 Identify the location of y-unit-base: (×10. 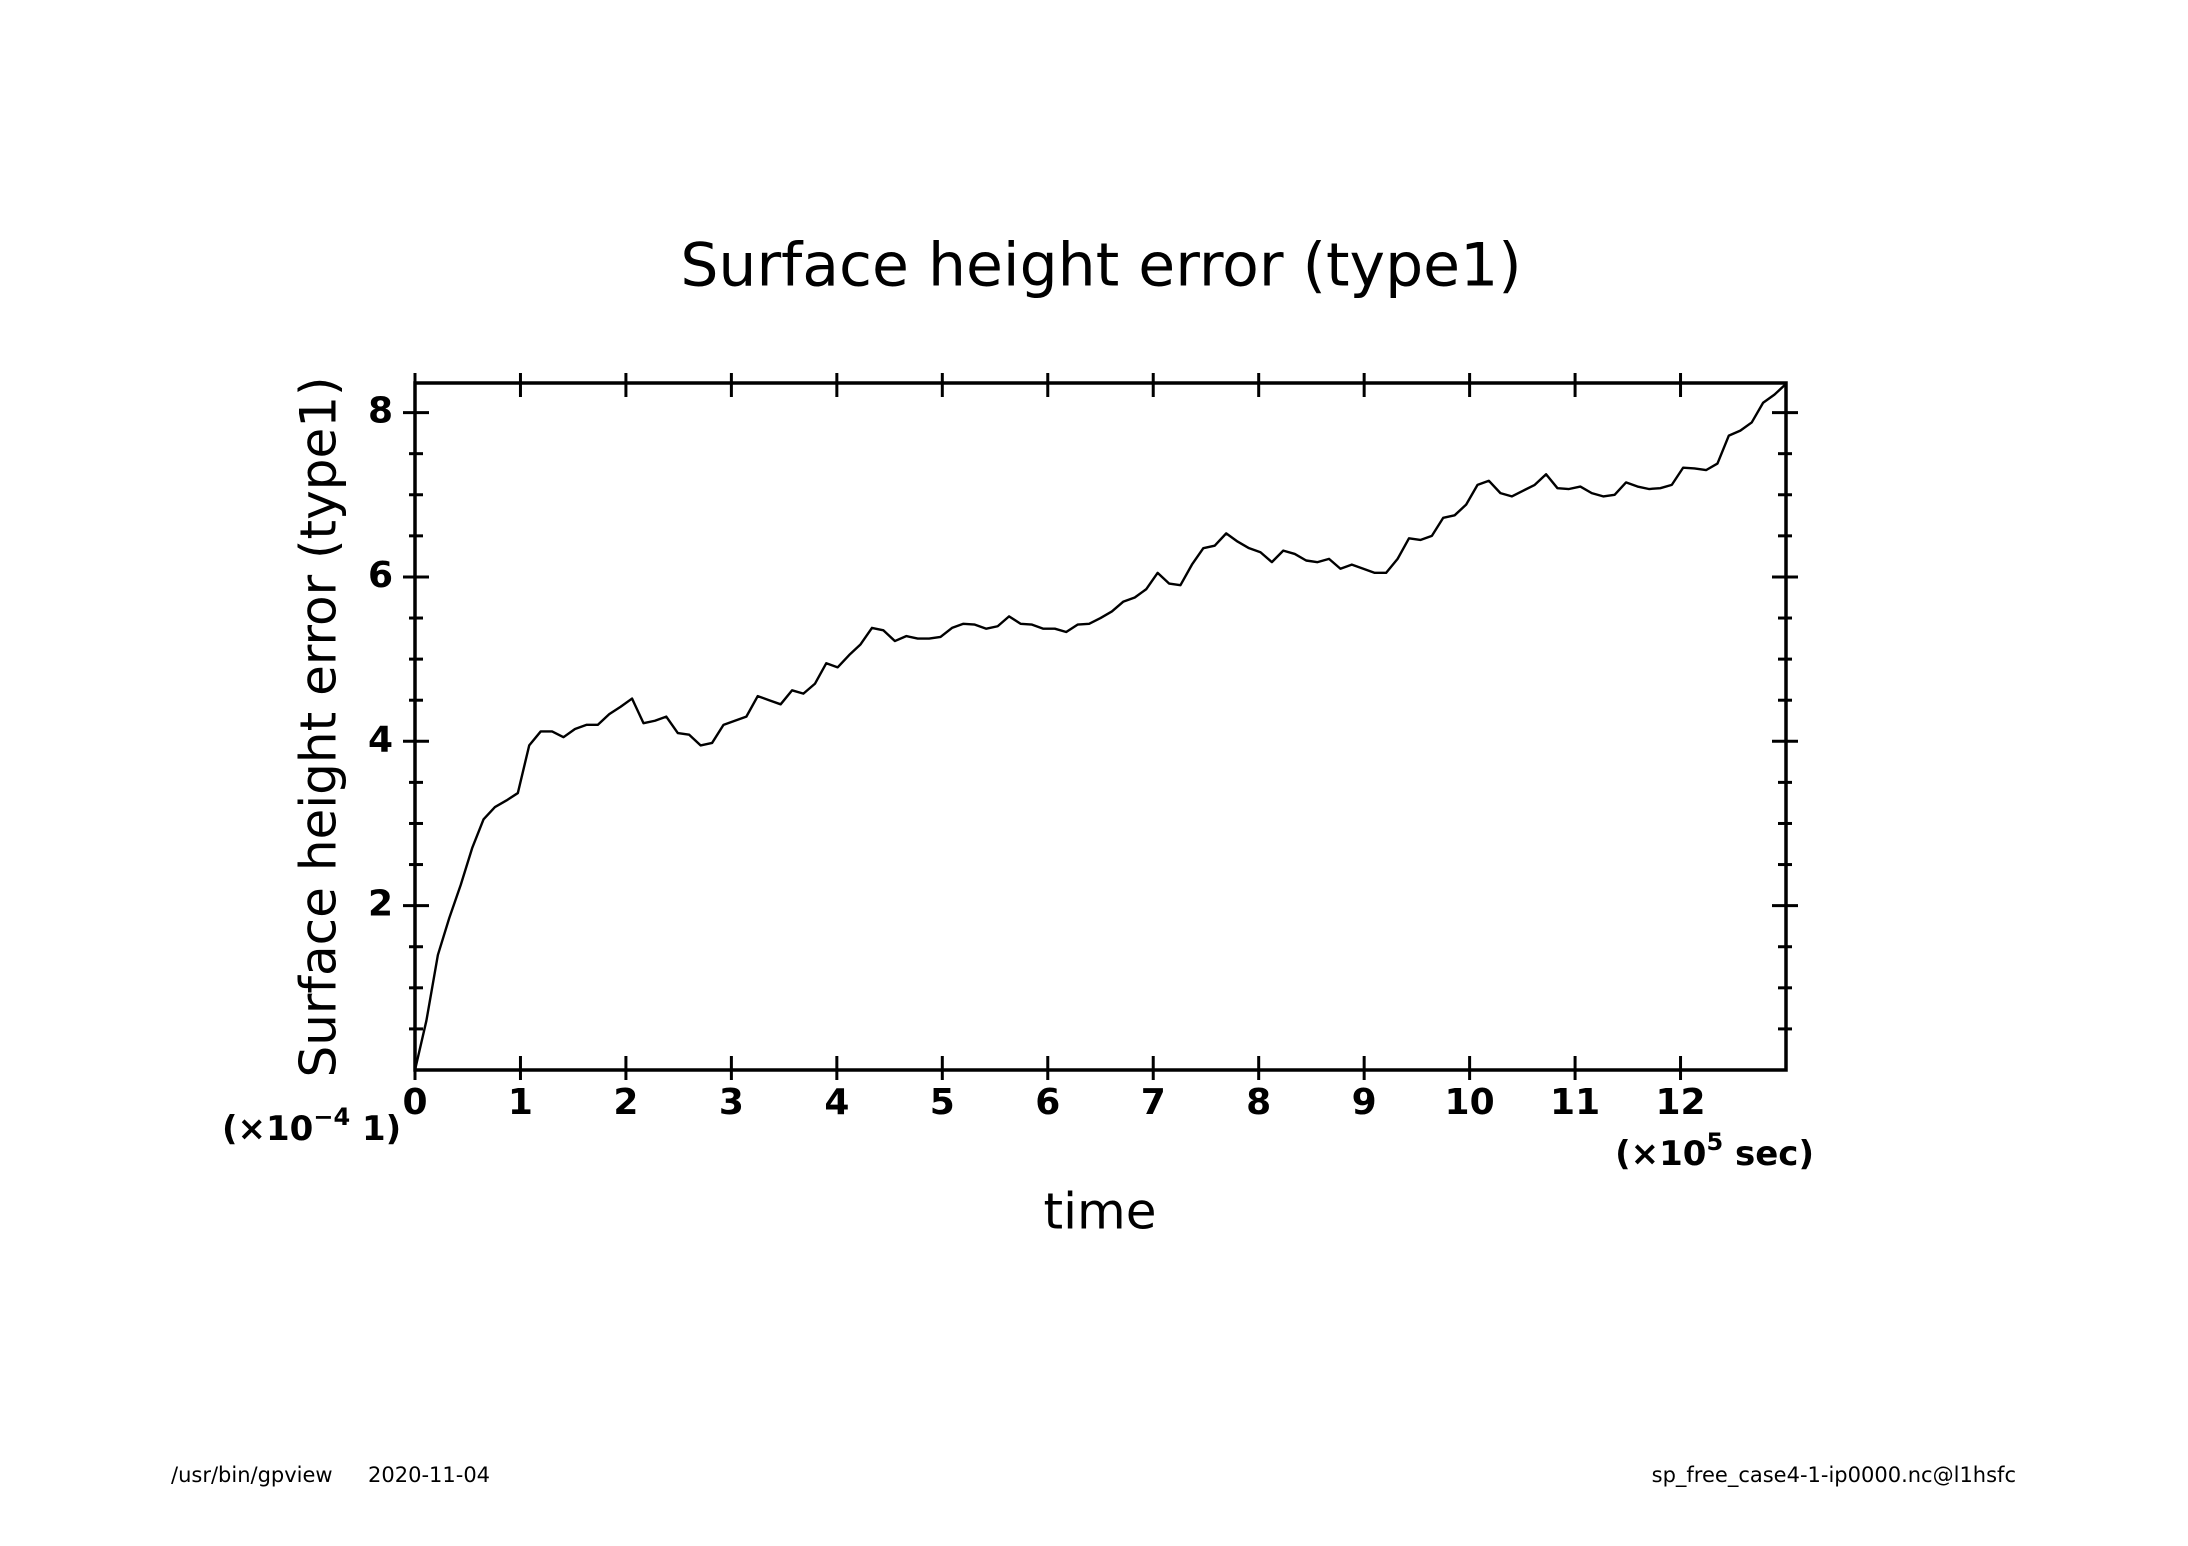
(267, 1129).